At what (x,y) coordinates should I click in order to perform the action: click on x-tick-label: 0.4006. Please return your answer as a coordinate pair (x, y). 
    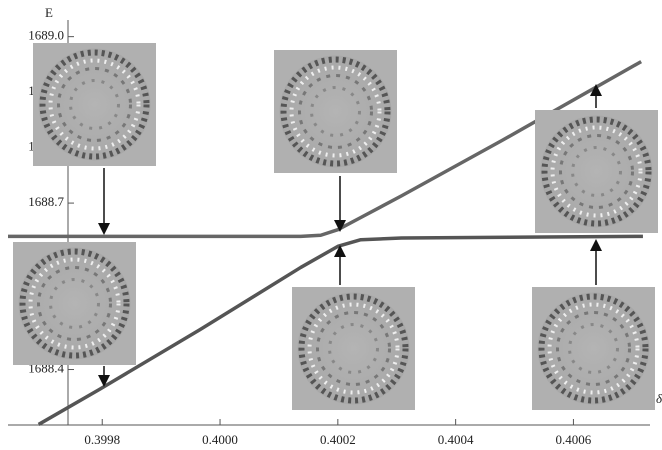
    Looking at the image, I should click on (574, 439).